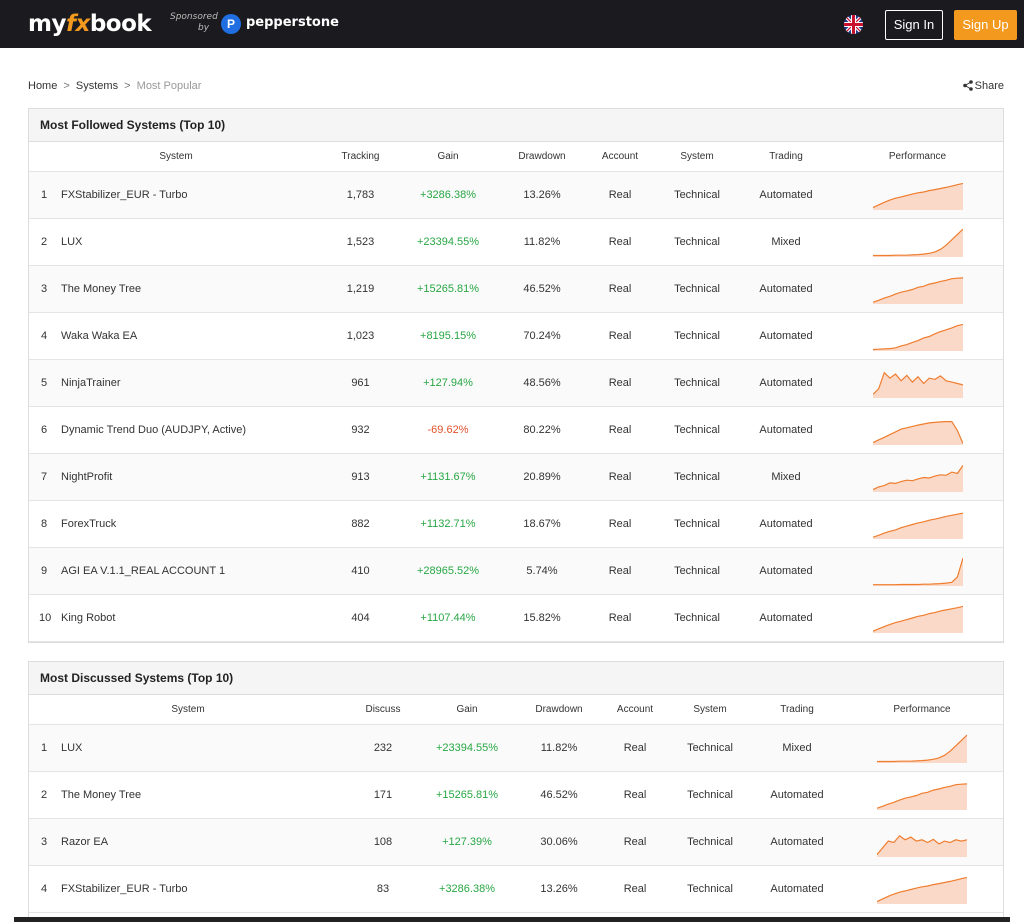  Describe the element at coordinates (516, 125) in the screenshot. I see `most-followed-title: Most Followed Systems (Top 10)` at that location.